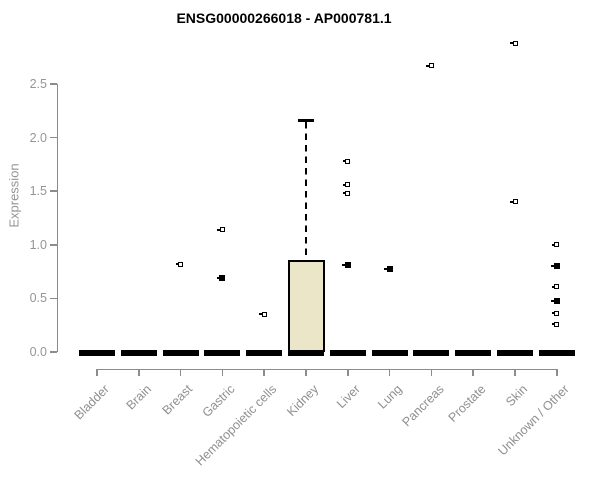 This screenshot has width=600, height=500. I want to click on x-axis-label-pancreas: Pancreas, so click(423, 406).